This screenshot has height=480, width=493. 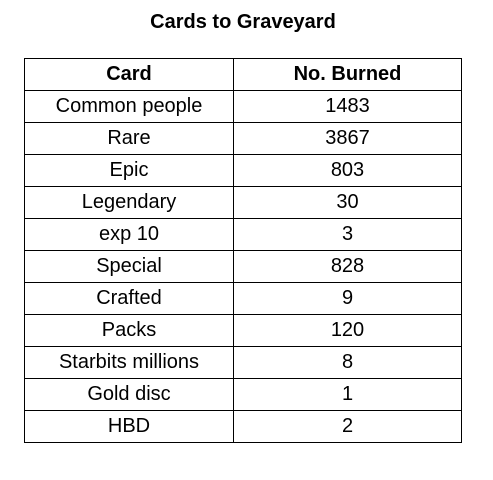 I want to click on burned-cell: 30, so click(x=347, y=202).